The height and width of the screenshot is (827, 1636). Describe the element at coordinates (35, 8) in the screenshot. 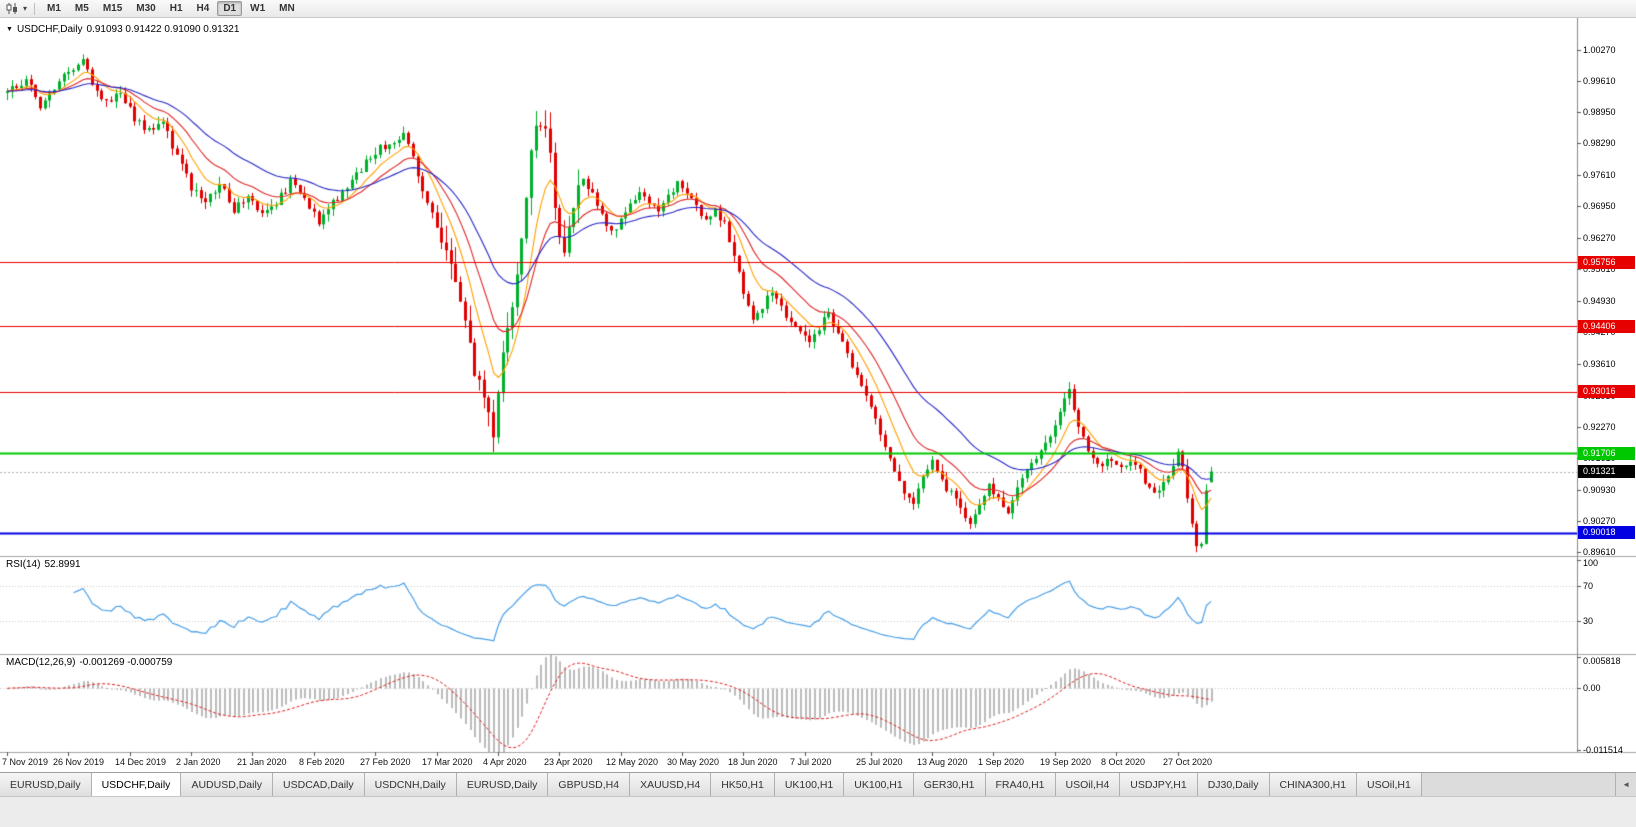

I see `toolbar-separator` at that location.